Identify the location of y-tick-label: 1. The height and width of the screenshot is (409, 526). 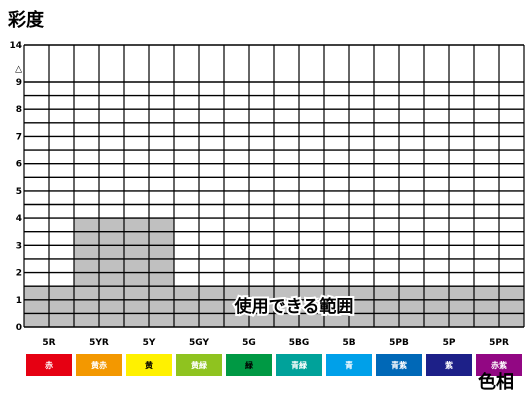
(19, 301).